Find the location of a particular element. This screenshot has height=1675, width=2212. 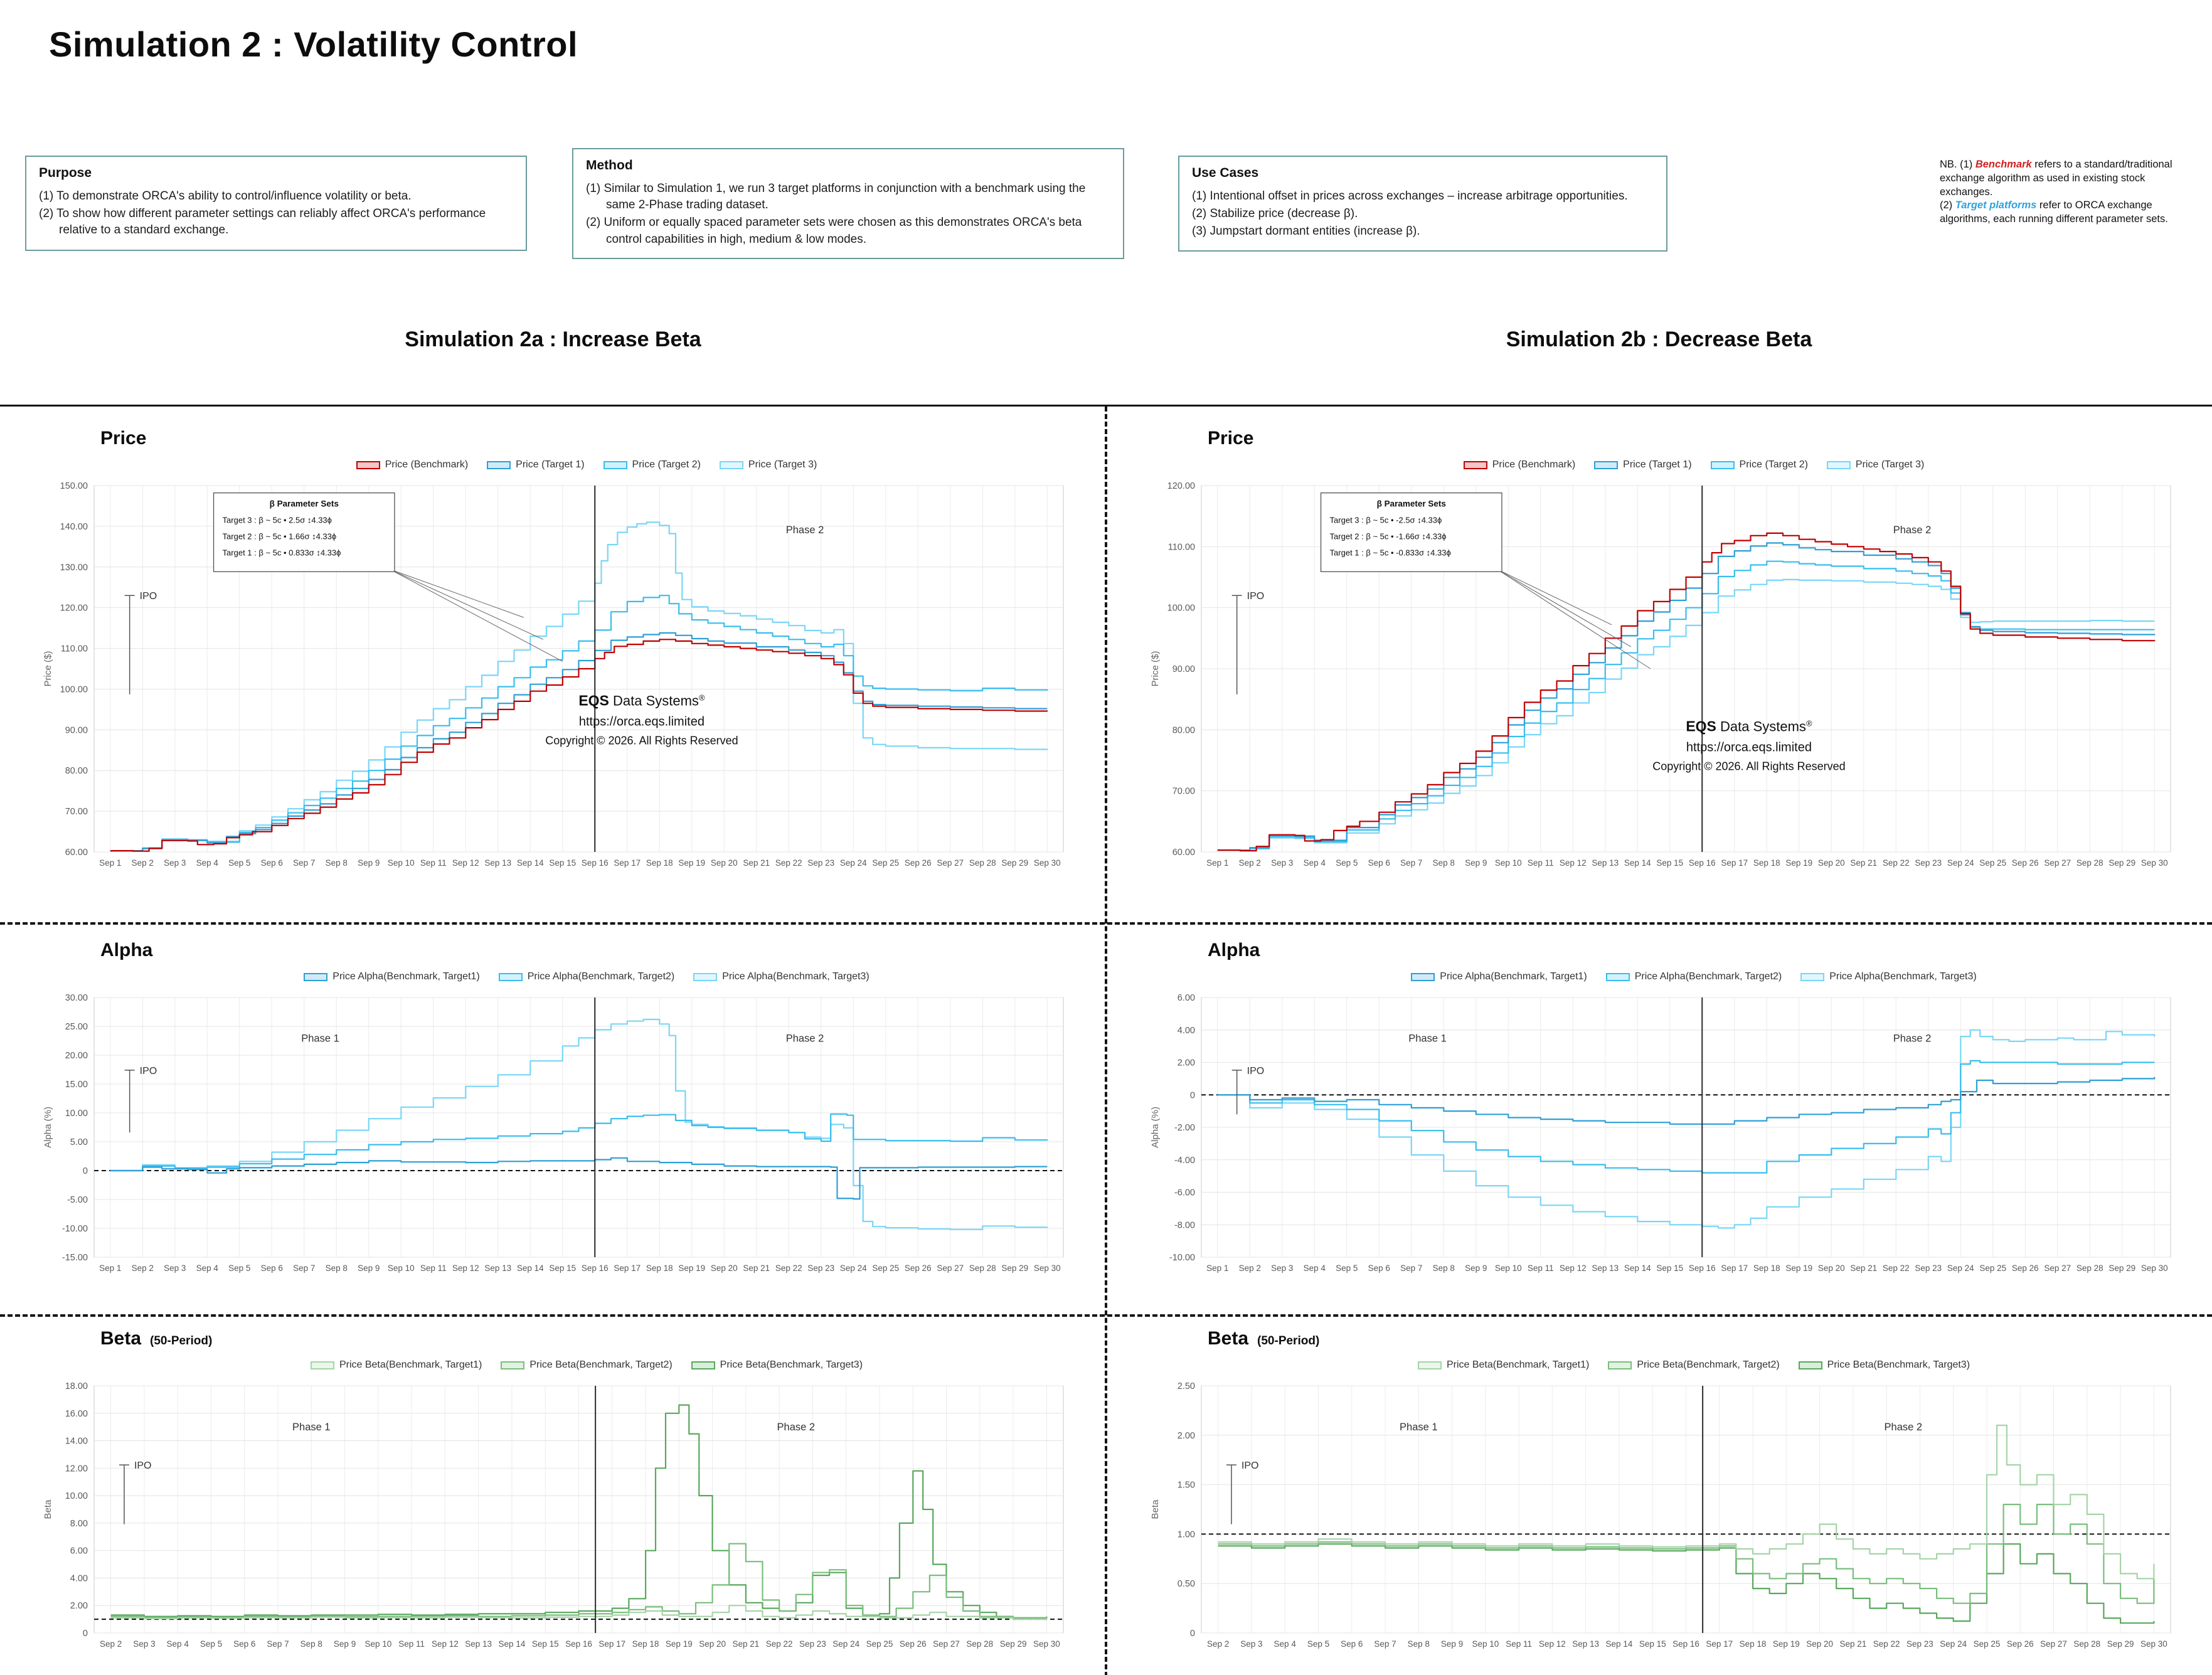

legend-item: Price (Benchmark) is located at coordinates (412, 465).